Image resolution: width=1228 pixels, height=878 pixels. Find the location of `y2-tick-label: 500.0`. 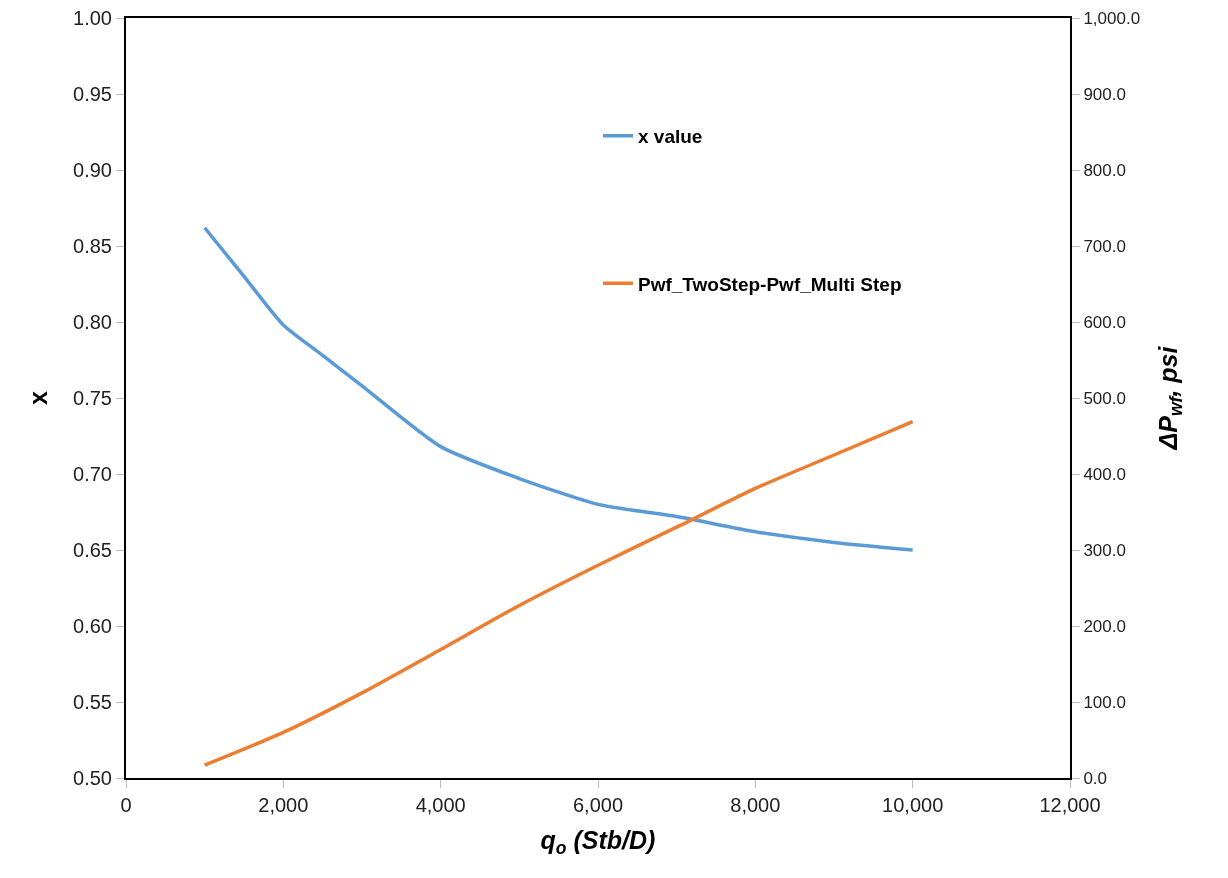

y2-tick-label: 500.0 is located at coordinates (1104, 398).